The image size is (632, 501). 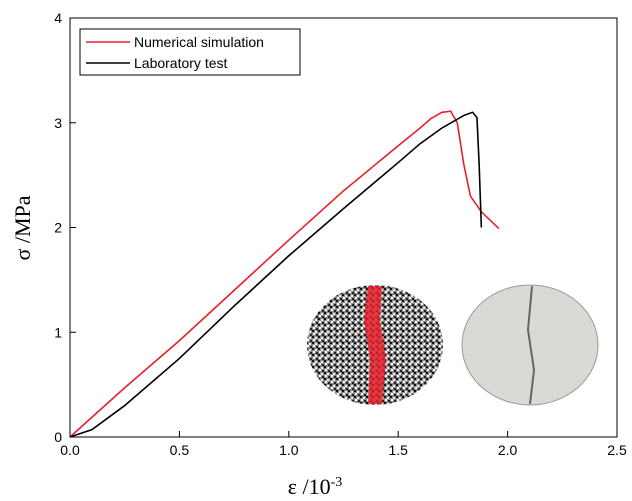 I want to click on y-tick-label: 3, so click(x=58, y=123).